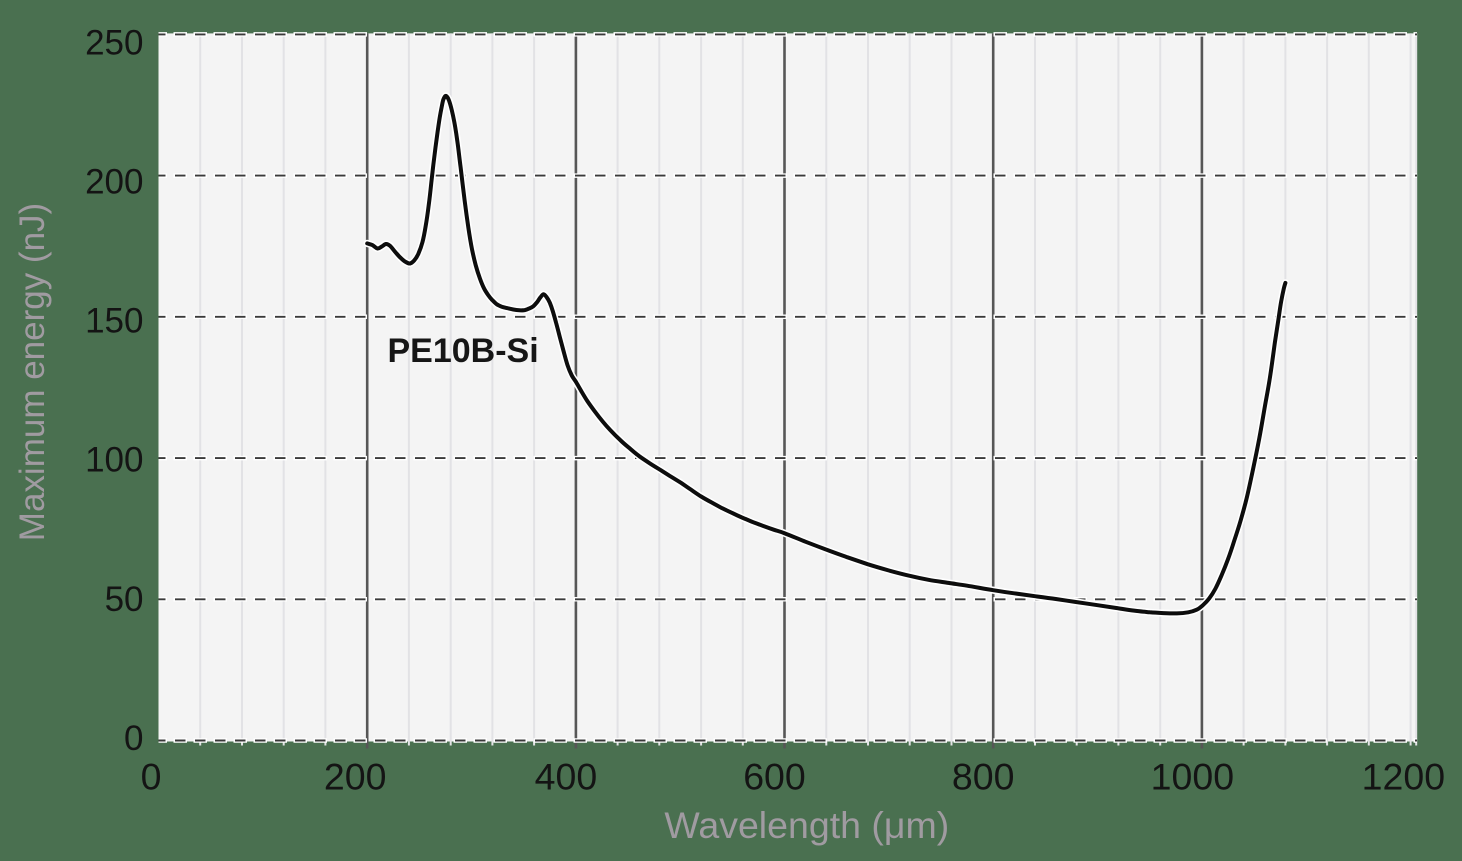  What do you see at coordinates (463, 351) in the screenshot?
I see `svg-text: PE10B-Si` at bounding box center [463, 351].